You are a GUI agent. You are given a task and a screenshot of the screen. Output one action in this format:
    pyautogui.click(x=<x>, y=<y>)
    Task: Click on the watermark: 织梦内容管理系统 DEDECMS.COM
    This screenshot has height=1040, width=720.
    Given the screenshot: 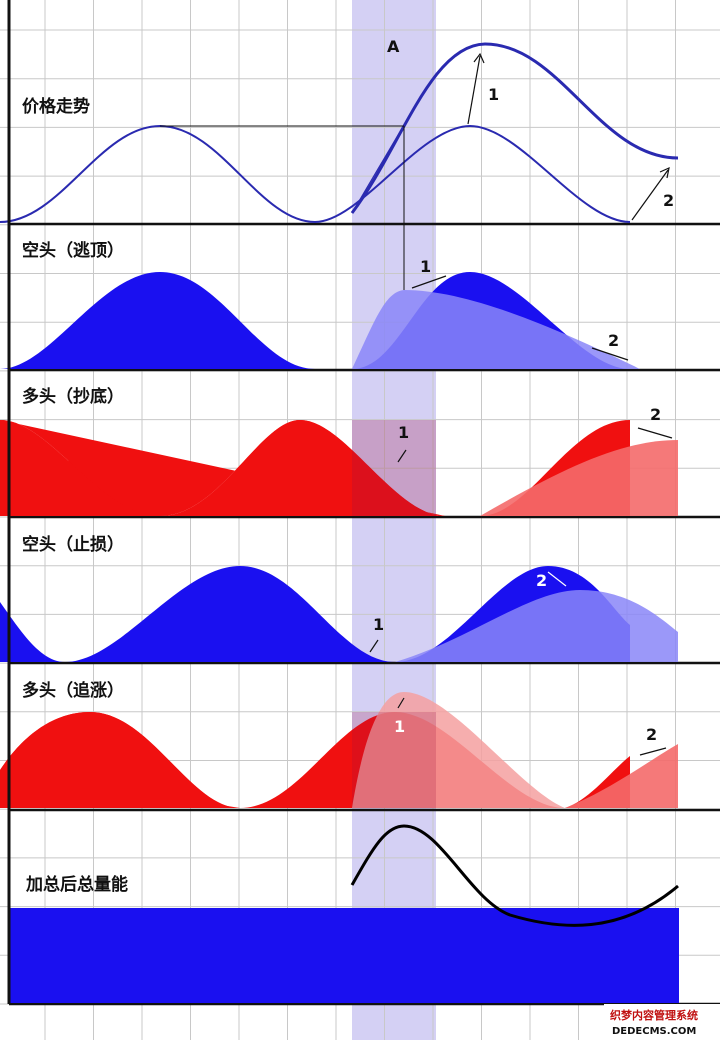 What is the action you would take?
    pyautogui.click(x=662, y=1022)
    